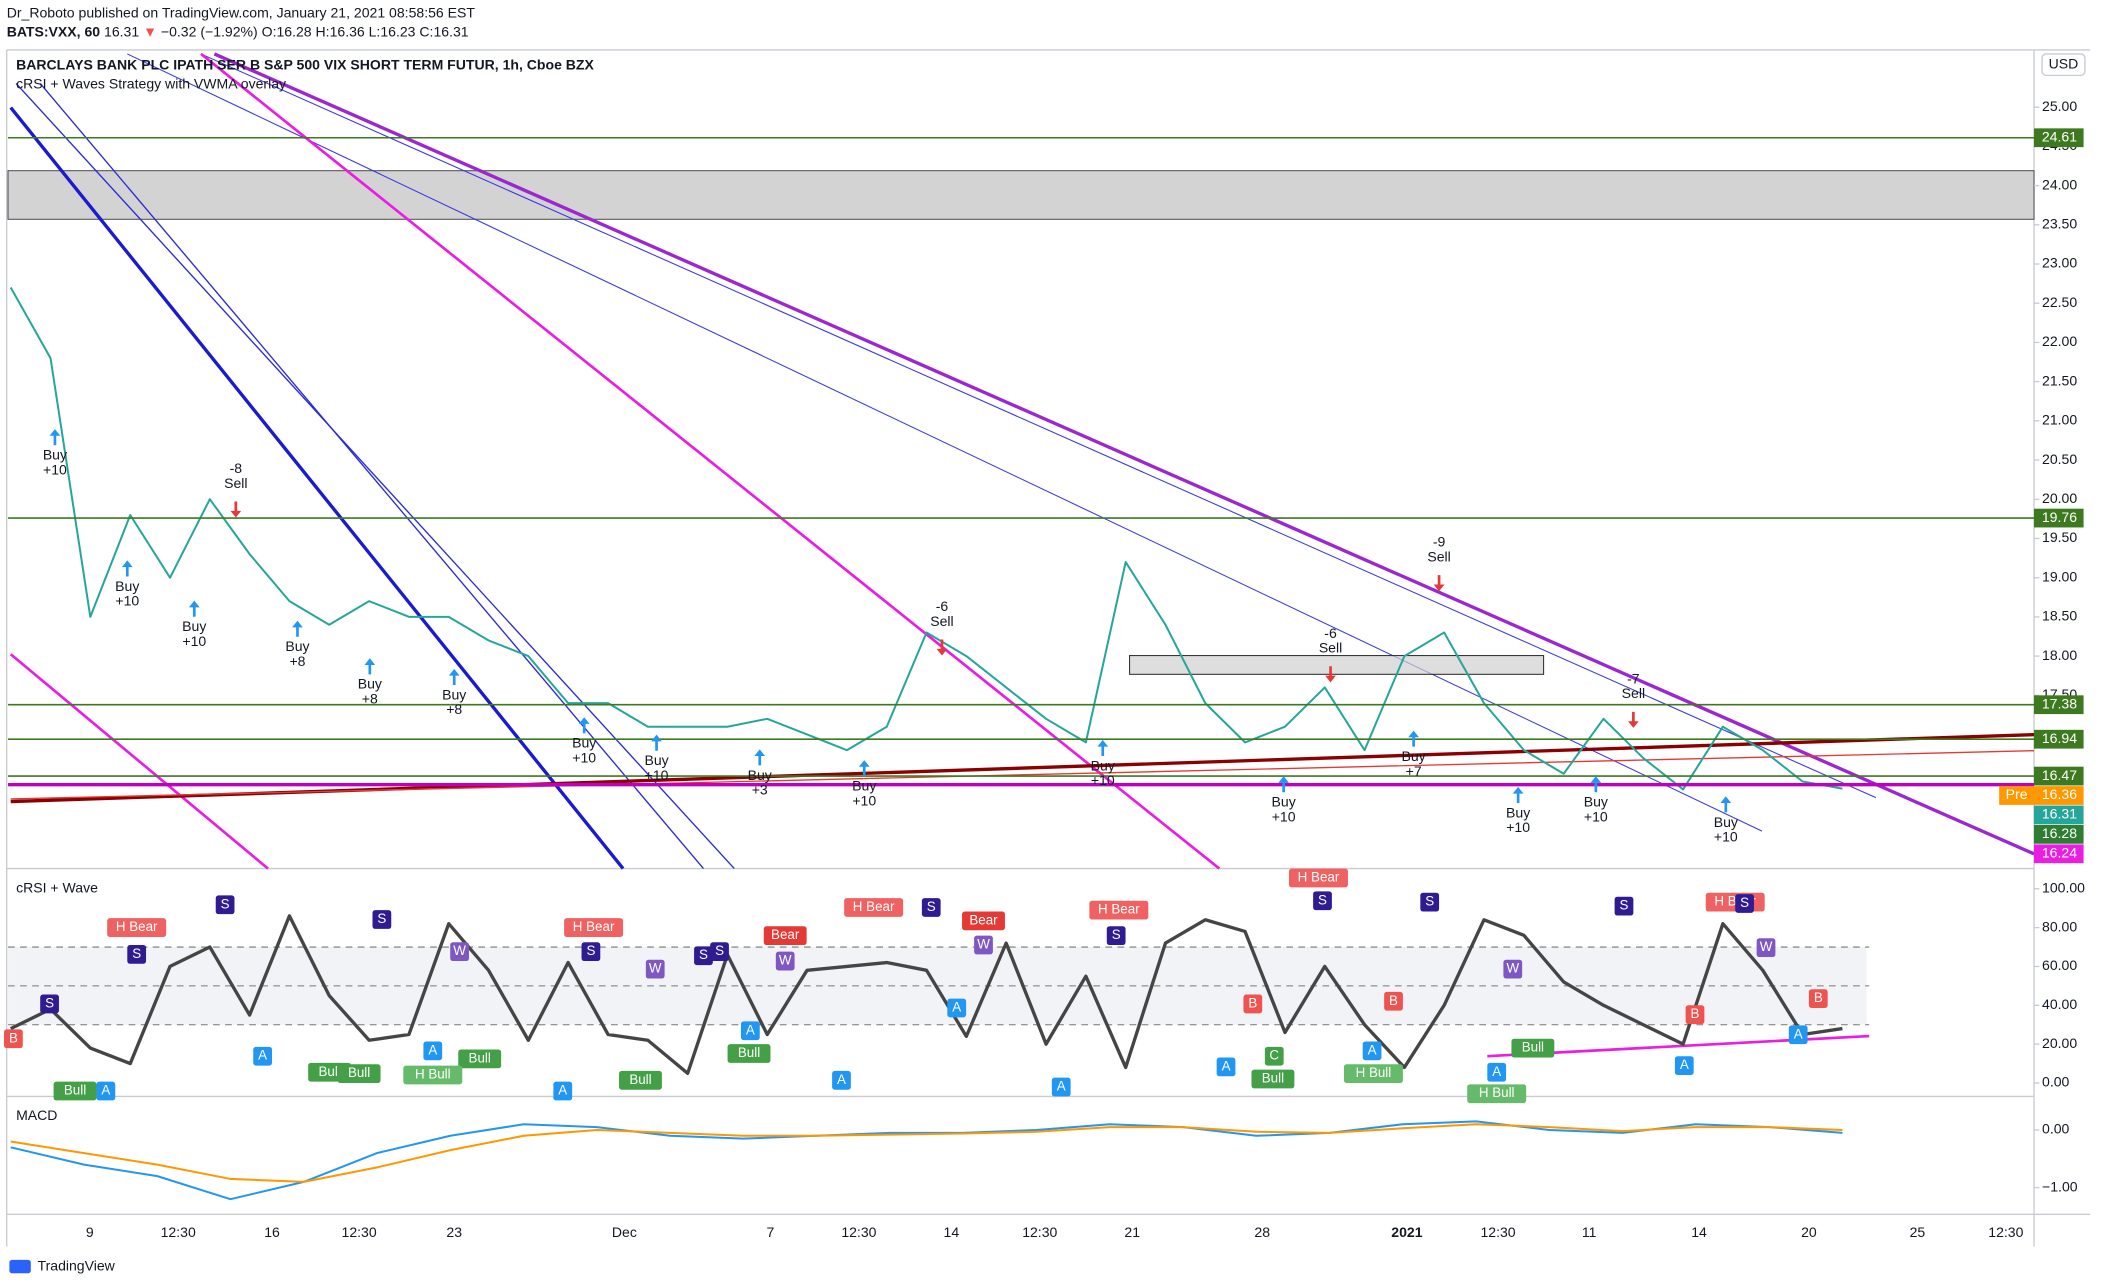 The width and height of the screenshot is (2101, 1287). What do you see at coordinates (2059, 459) in the screenshot?
I see `y-tick-label: 20.50` at bounding box center [2059, 459].